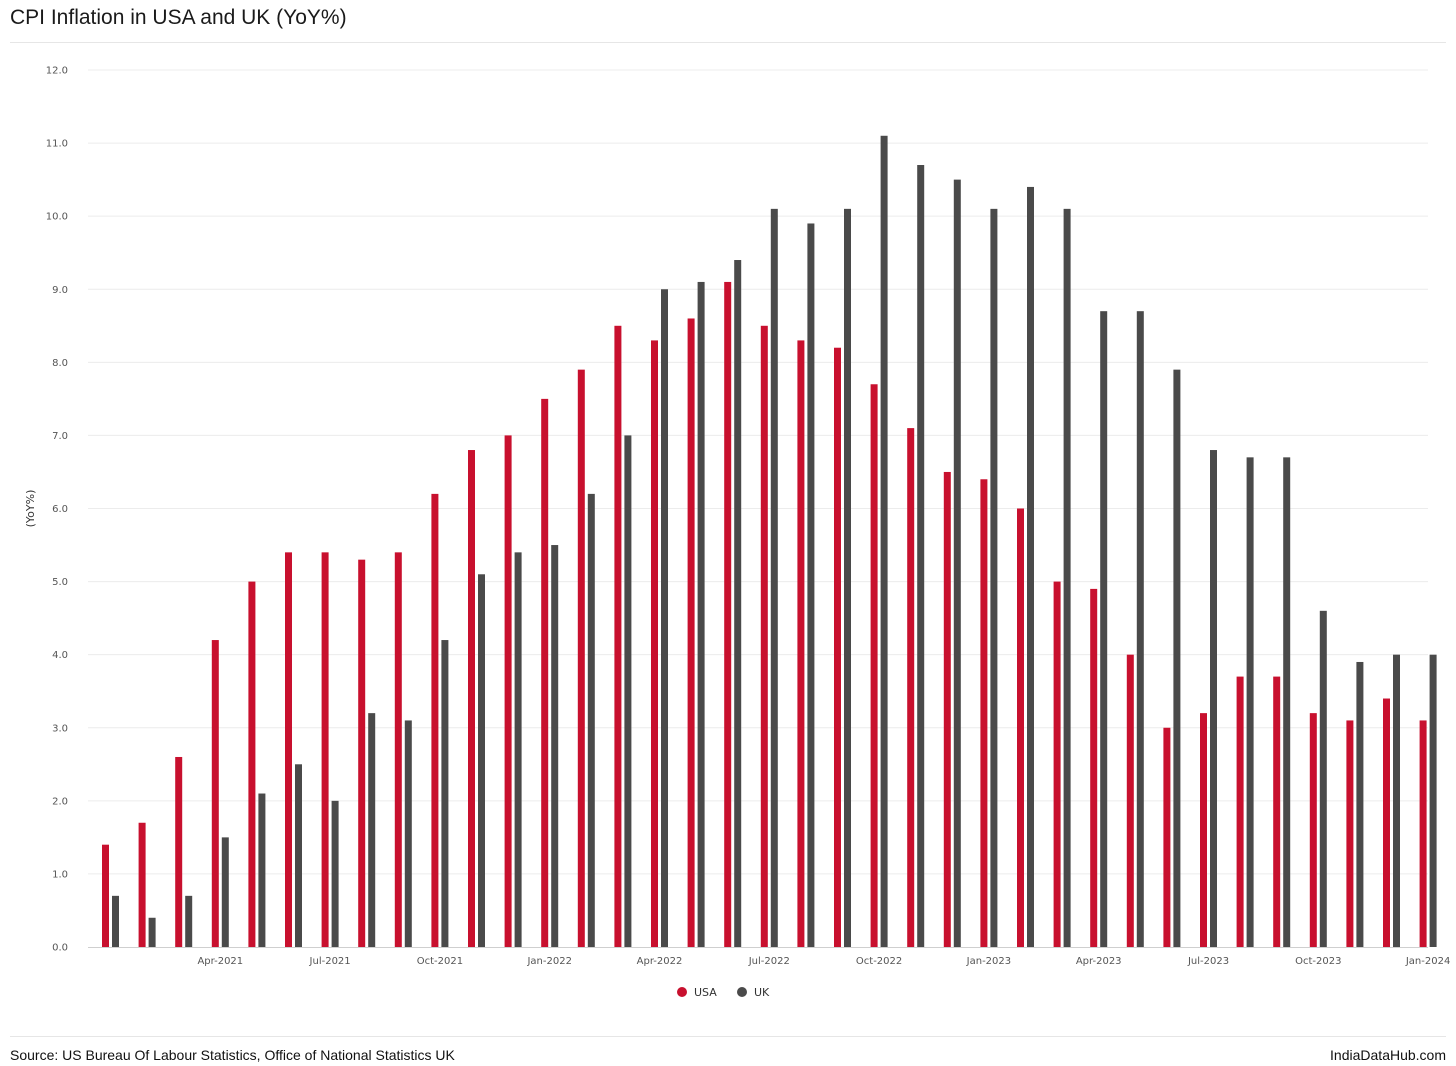 This screenshot has height=1066, width=1456. What do you see at coordinates (1423, 833) in the screenshot?
I see `bar-usa-jan-2024` at bounding box center [1423, 833].